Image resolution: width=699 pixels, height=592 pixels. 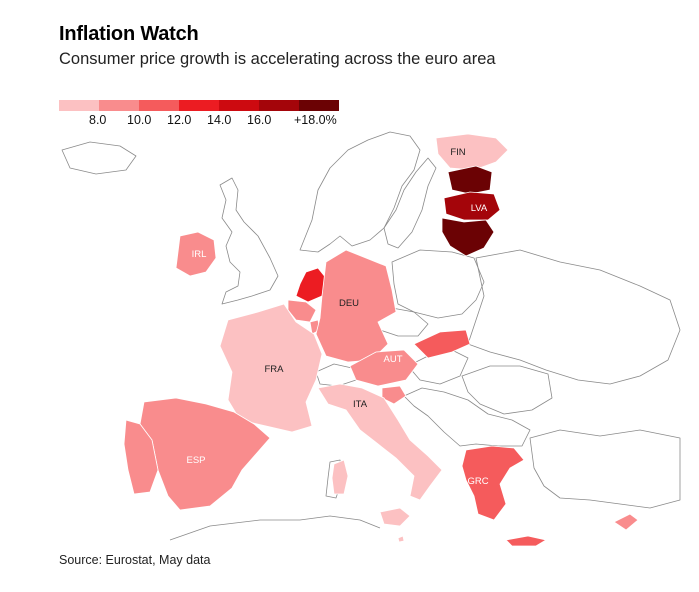 What do you see at coordinates (442, 344) in the screenshot?
I see `country-SVK` at bounding box center [442, 344].